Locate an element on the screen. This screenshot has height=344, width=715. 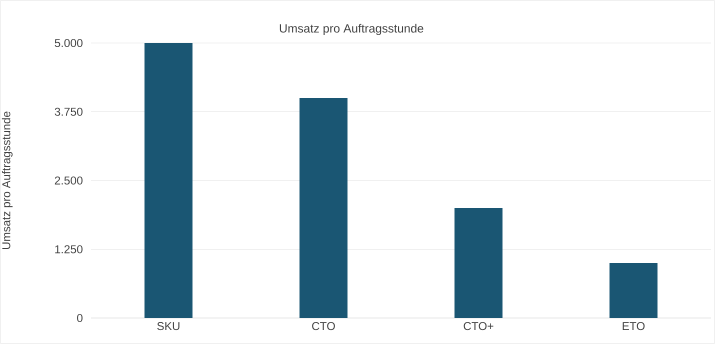
x-tick-label: ETO is located at coordinates (633, 326).